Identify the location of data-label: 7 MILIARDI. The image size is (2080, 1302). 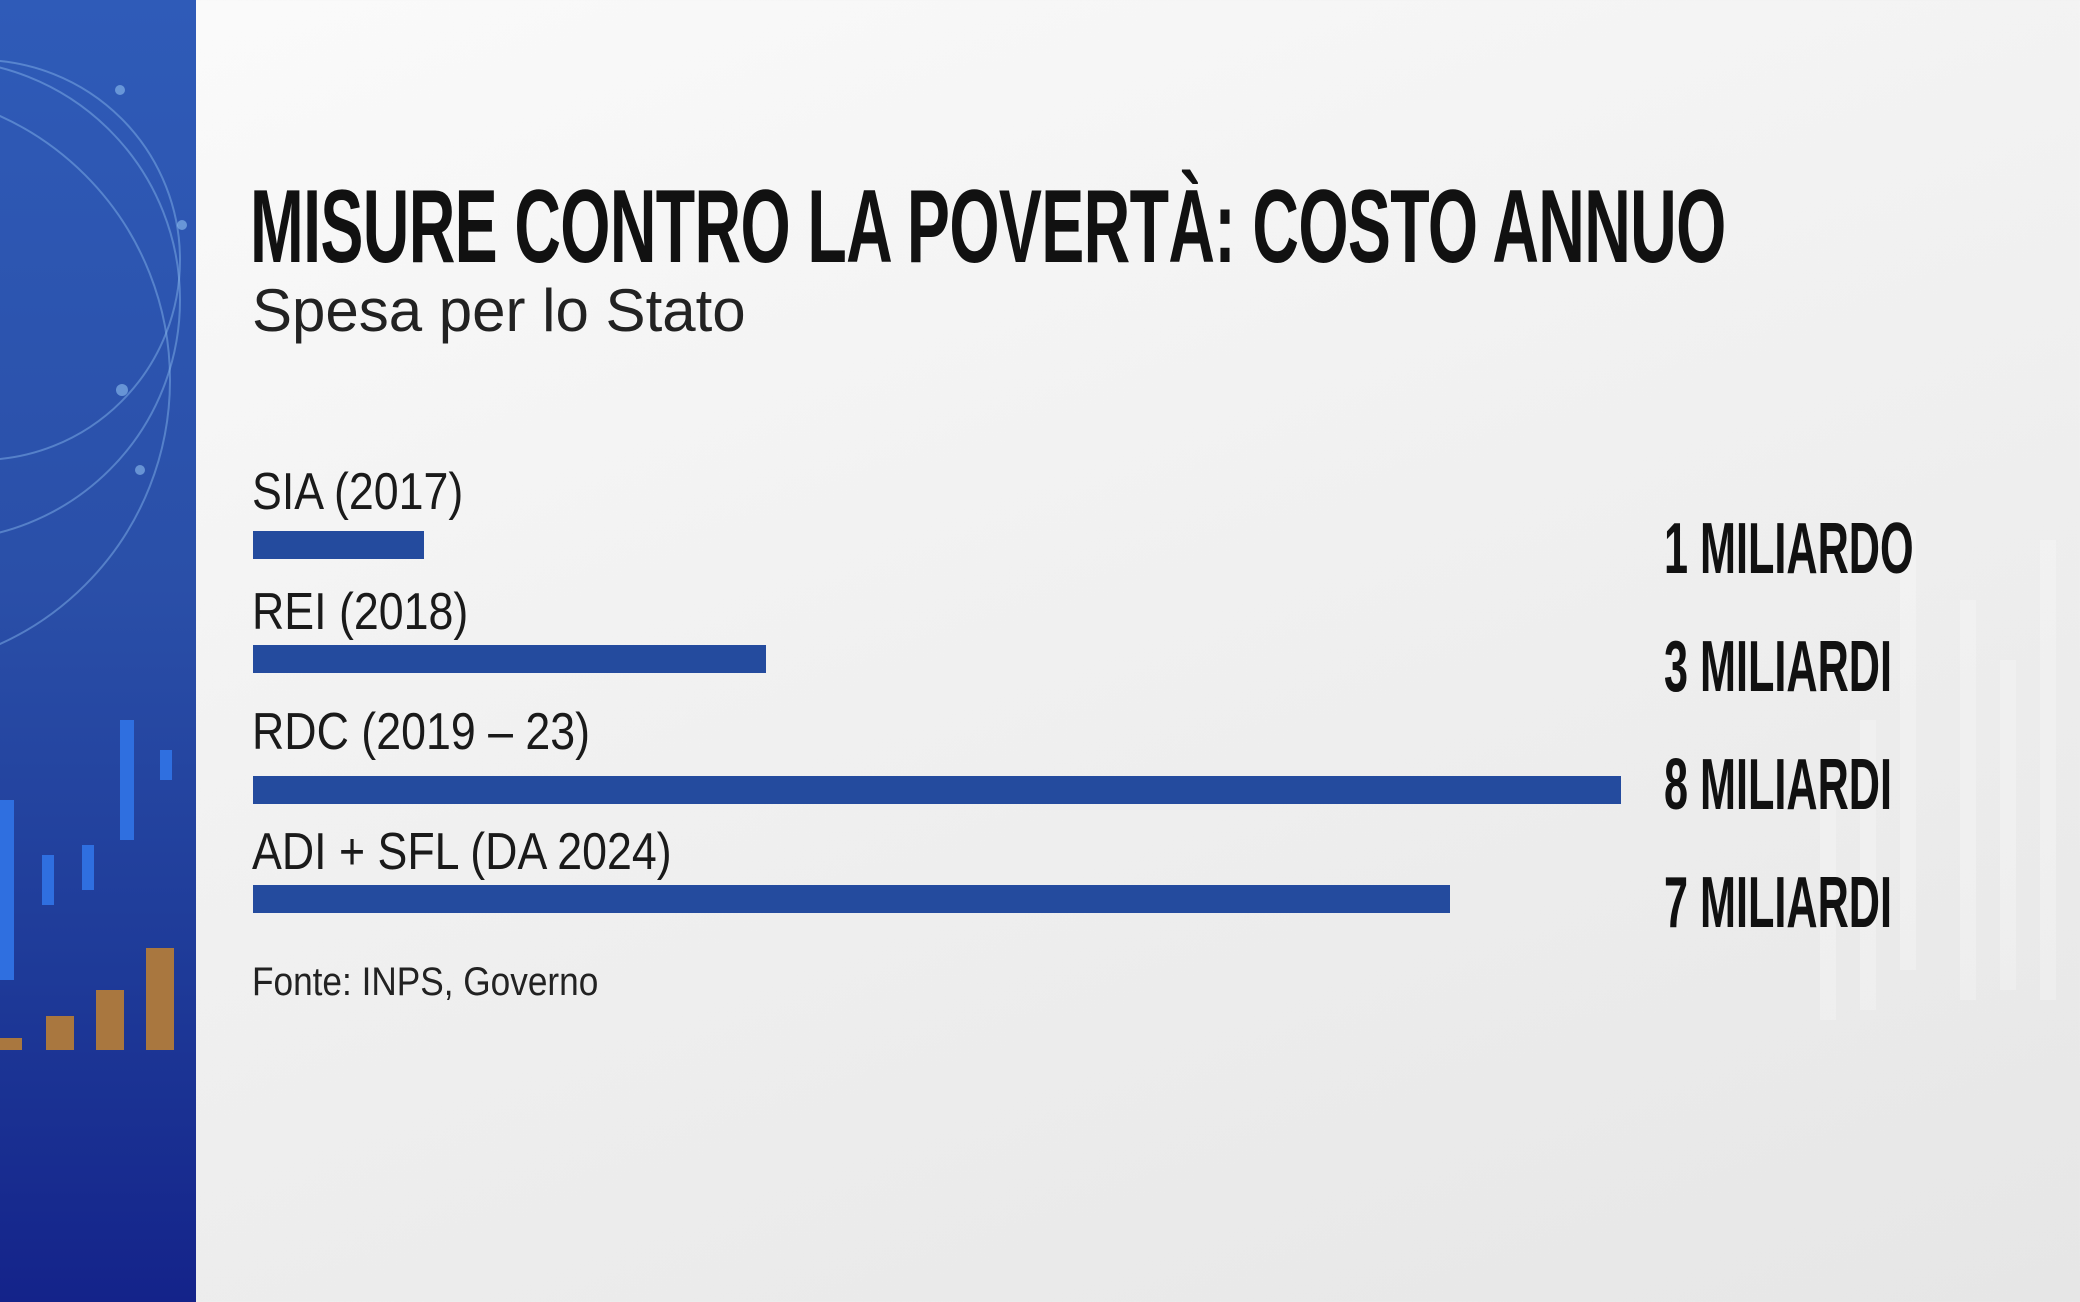
(1854, 903).